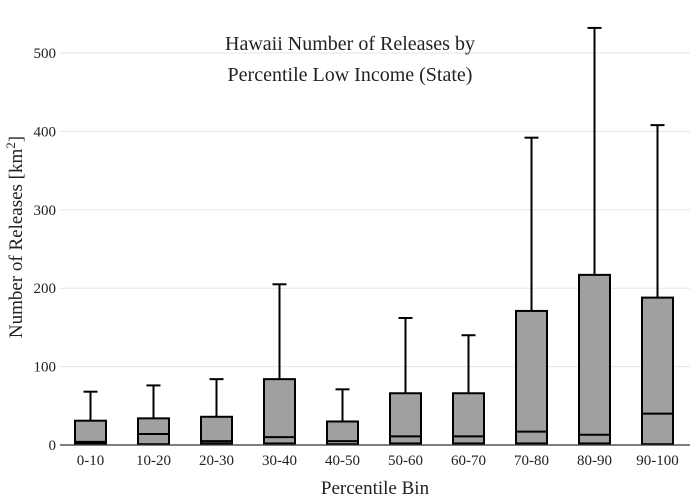 The height and width of the screenshot is (500, 700). Describe the element at coordinates (16, 243) in the screenshot. I see `y-axis-title-main: Number of Releases [km` at that location.